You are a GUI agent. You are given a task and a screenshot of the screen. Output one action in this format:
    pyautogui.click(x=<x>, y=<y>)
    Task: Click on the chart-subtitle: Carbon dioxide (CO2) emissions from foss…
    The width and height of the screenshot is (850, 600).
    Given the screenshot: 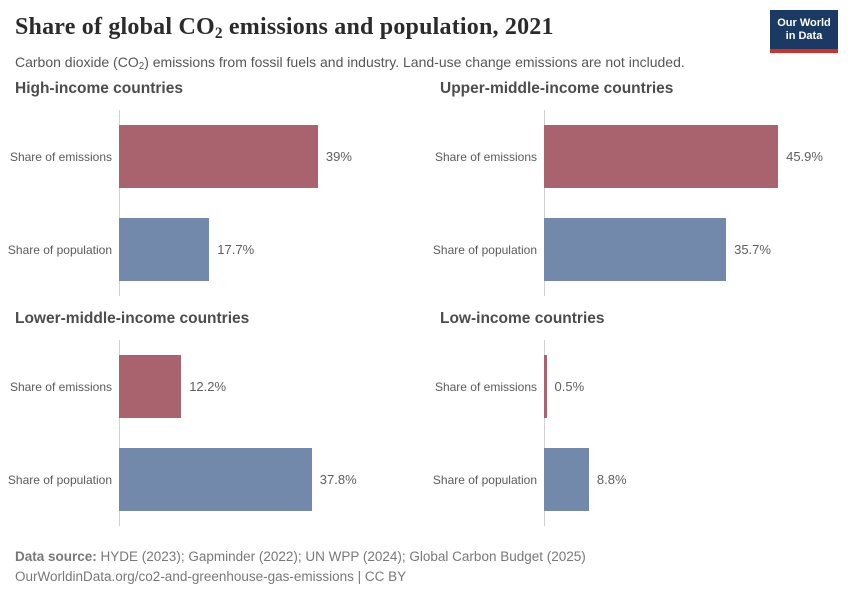 What is the action you would take?
    pyautogui.click(x=350, y=63)
    